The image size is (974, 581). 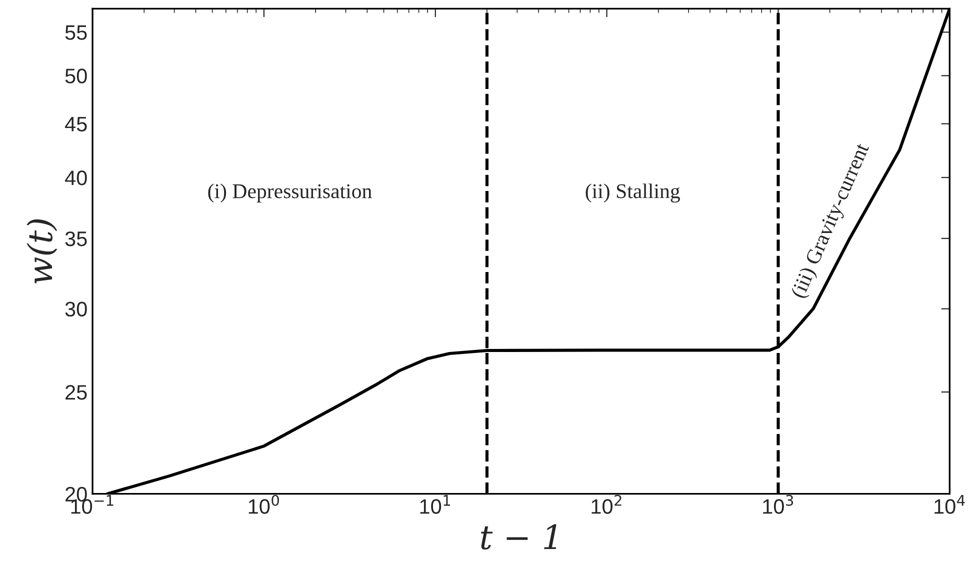 I want to click on annotation: (ii) Stalling, so click(x=633, y=193).